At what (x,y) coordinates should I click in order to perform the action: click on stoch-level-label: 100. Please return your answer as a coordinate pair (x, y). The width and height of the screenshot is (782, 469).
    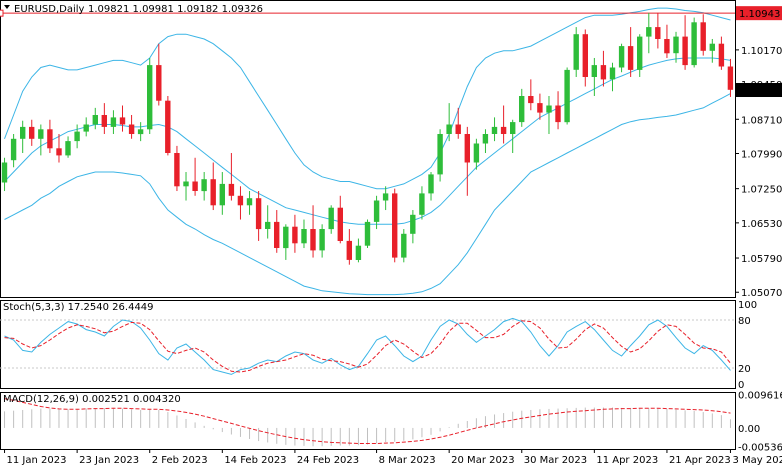
    Looking at the image, I should click on (747, 305).